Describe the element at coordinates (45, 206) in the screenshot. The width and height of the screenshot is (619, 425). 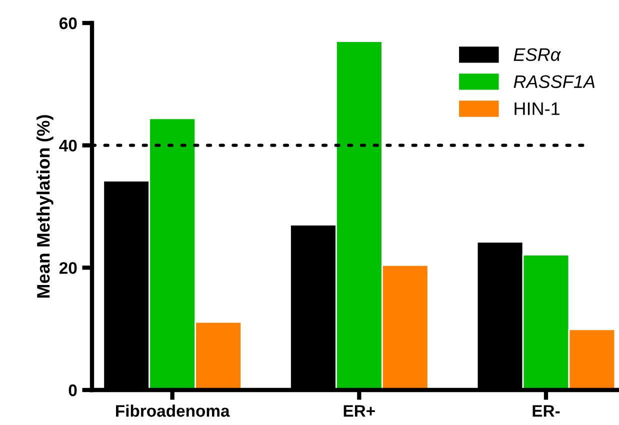
I see `y-axis-title: Mean Methylation (%)` at that location.